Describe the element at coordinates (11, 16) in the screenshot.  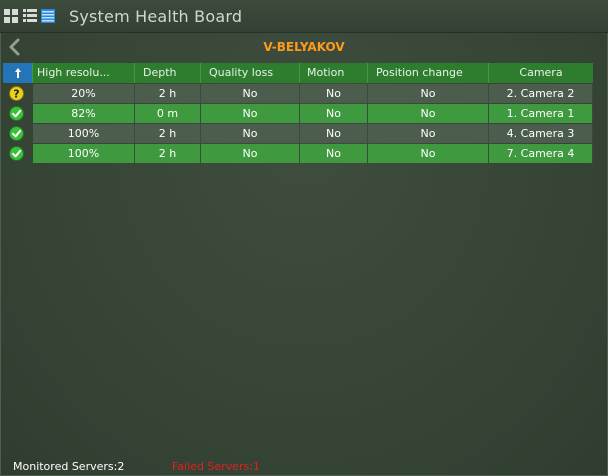
I see `grid-view-icon` at that location.